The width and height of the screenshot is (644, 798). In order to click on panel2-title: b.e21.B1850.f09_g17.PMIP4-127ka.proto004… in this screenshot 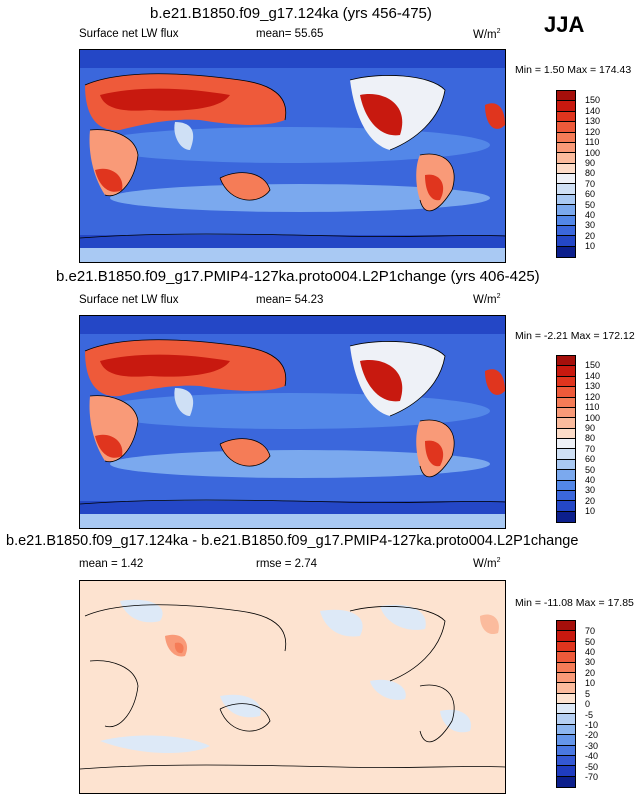, I will do `click(298, 276)`.